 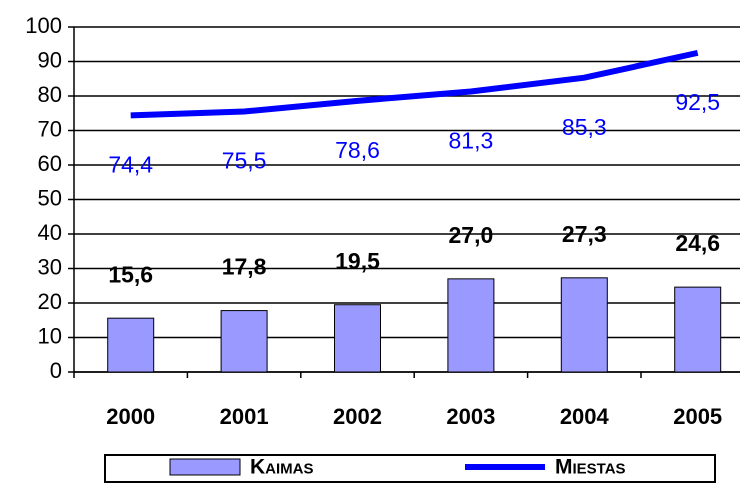 What do you see at coordinates (471, 235) in the screenshot?
I see `bar-value-label: 27,0` at bounding box center [471, 235].